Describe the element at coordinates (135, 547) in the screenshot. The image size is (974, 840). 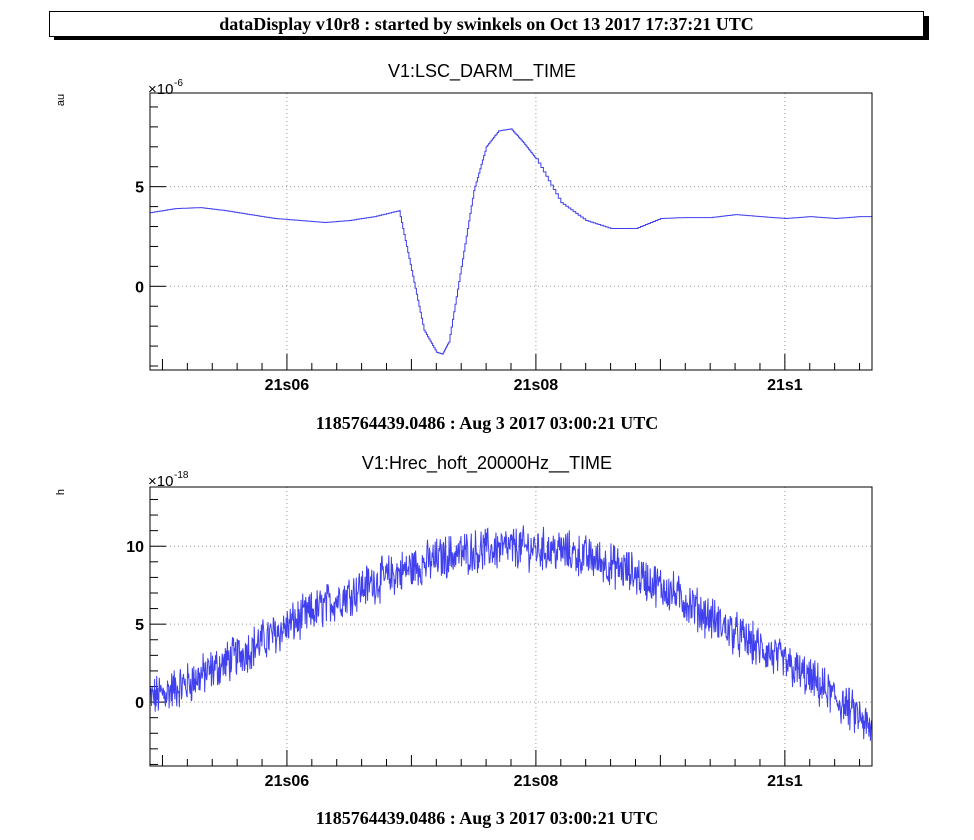
I see `y-tick-label: 10` at that location.